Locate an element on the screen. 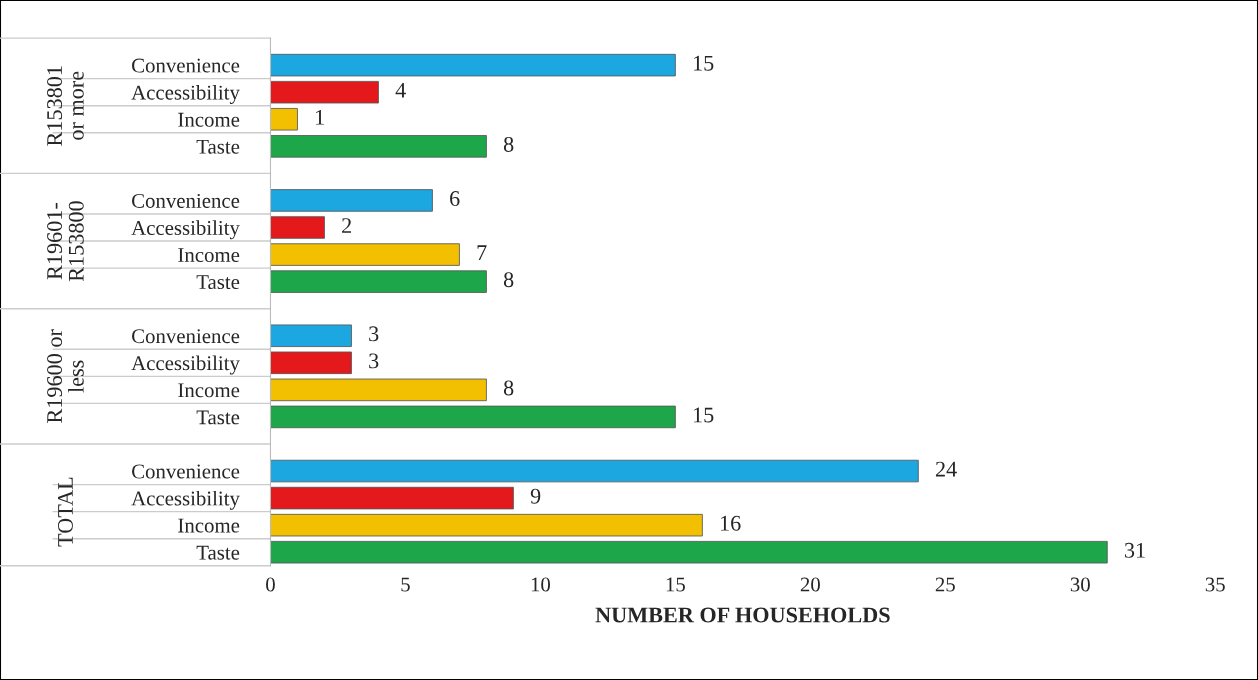 Image resolution: width=1258 pixels, height=680 pixels. x-tick-label: 35 is located at coordinates (1215, 584).